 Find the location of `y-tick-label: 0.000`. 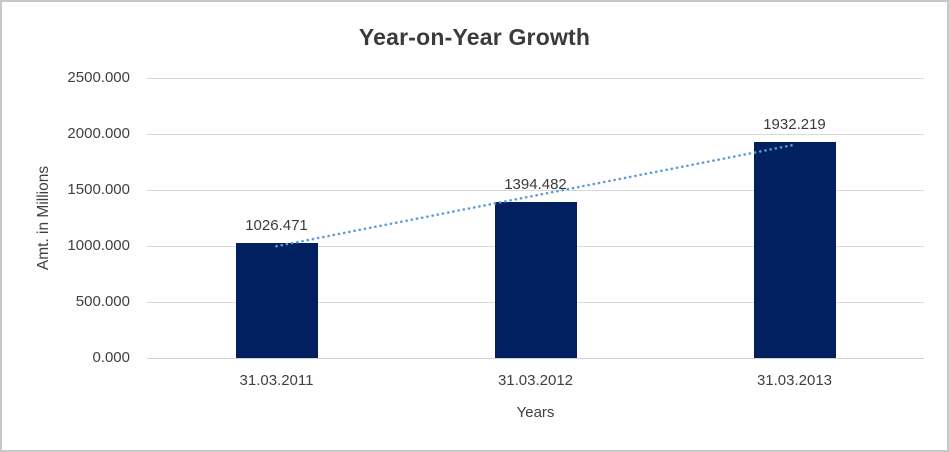

y-tick-label: 0.000 is located at coordinates (111, 357).